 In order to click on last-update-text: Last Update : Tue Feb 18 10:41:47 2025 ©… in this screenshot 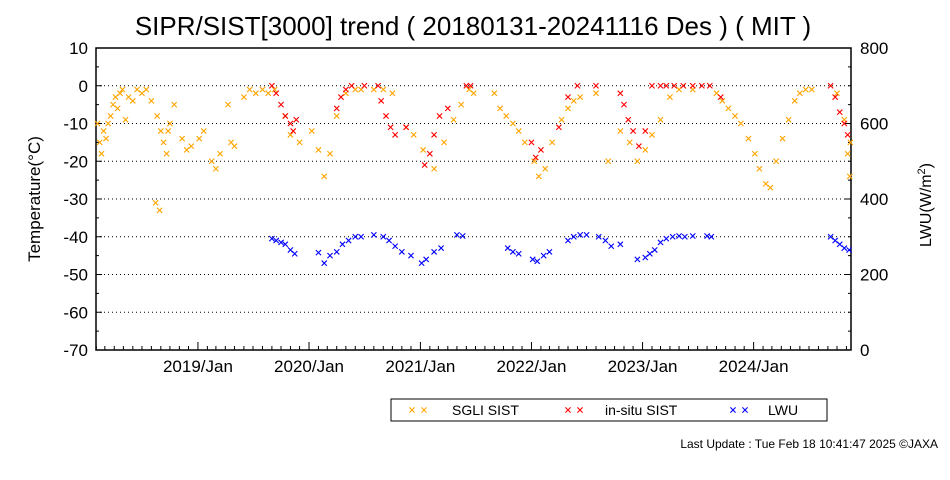, I will do `click(809, 444)`.